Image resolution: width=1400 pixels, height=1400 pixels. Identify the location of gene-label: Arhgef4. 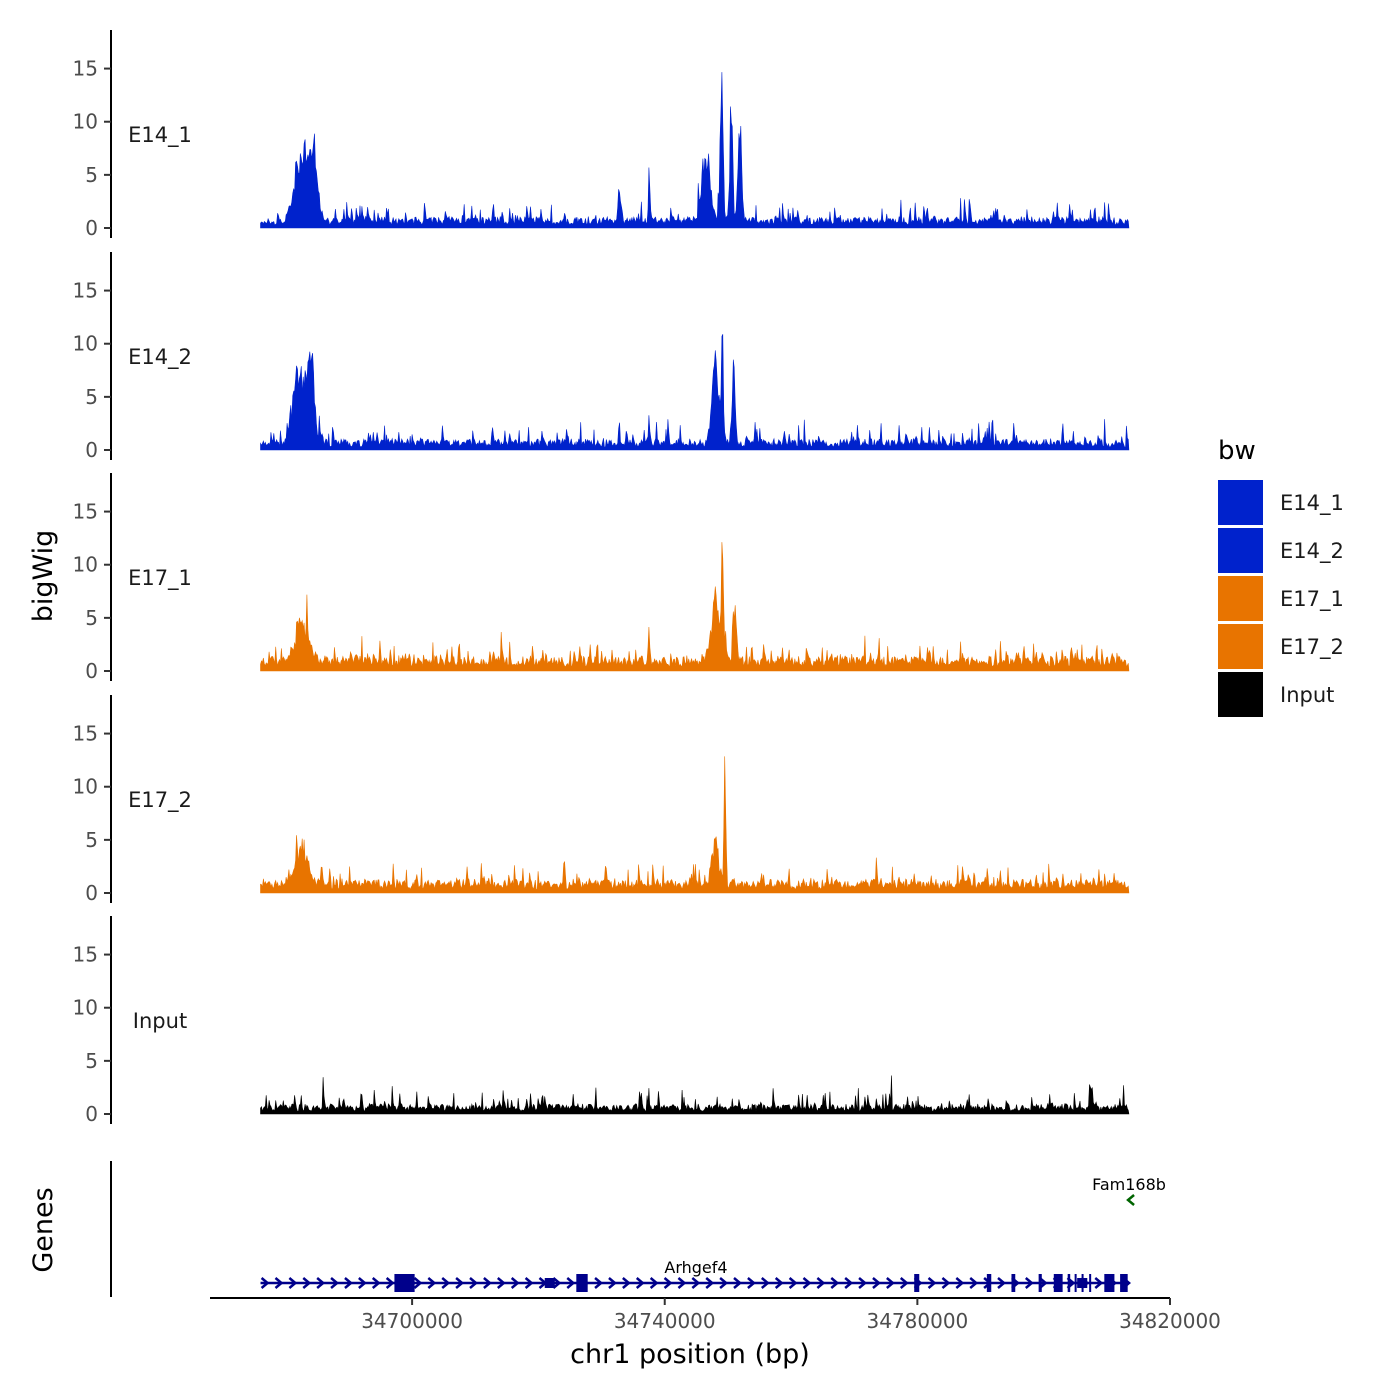
(695, 1267).